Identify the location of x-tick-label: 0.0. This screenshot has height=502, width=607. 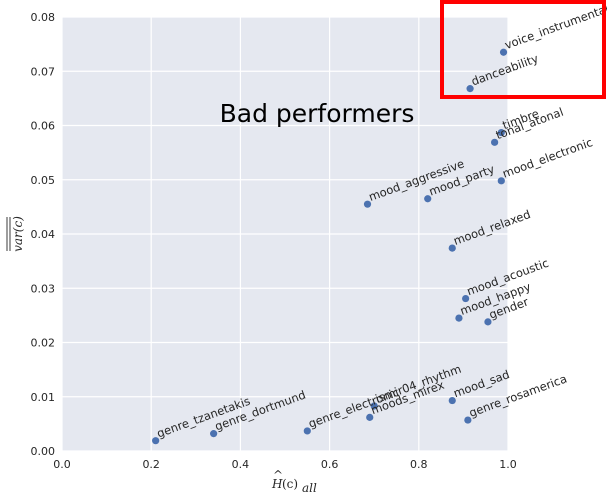
(62, 464).